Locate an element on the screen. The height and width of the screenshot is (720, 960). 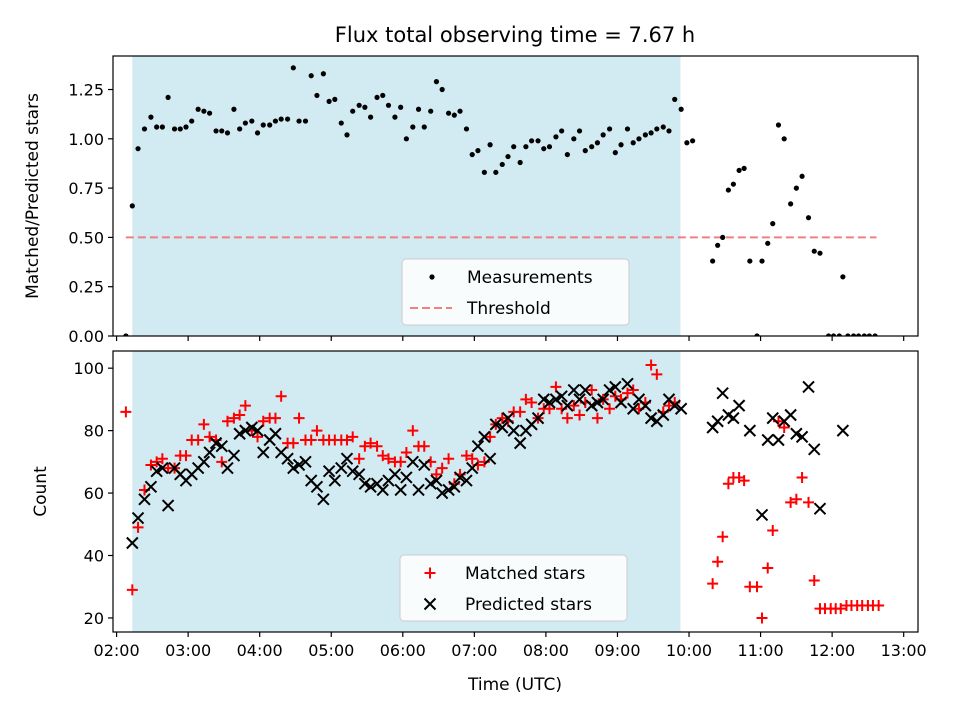
x-tick-label: 06:00 is located at coordinates (403, 650).